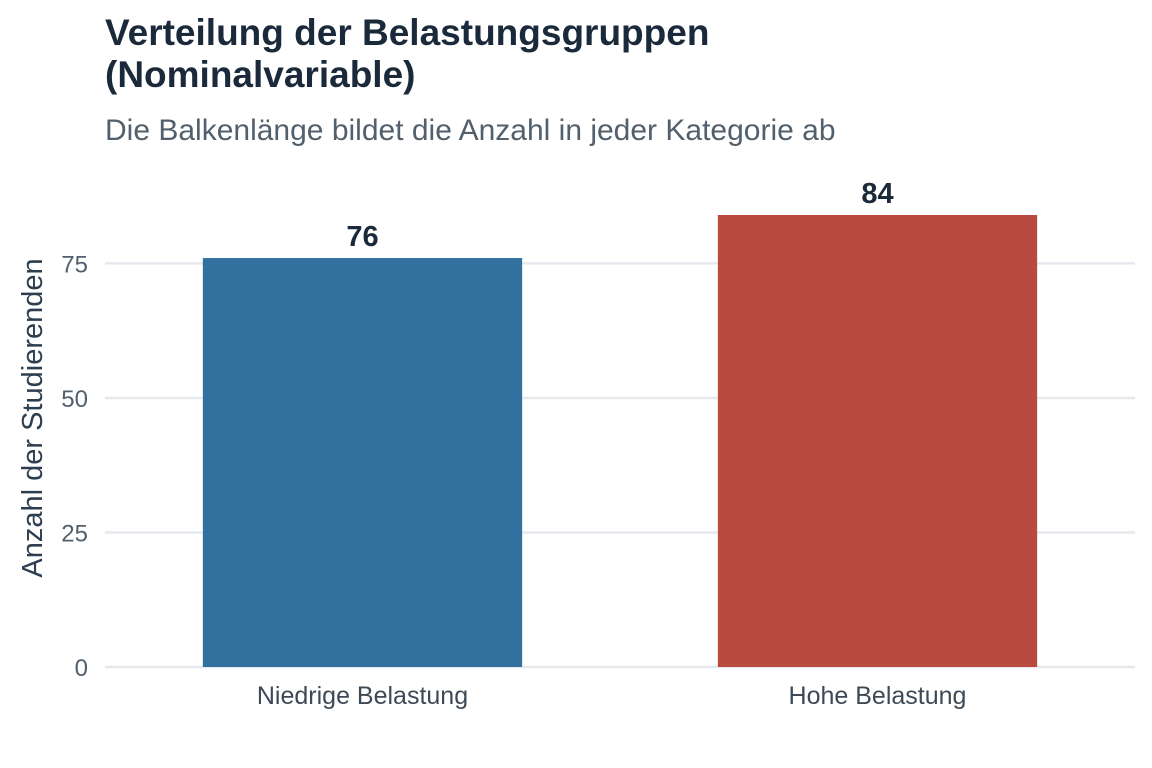  What do you see at coordinates (33, 417) in the screenshot?
I see `y-axis-label: Anzahl der Studierenden` at bounding box center [33, 417].